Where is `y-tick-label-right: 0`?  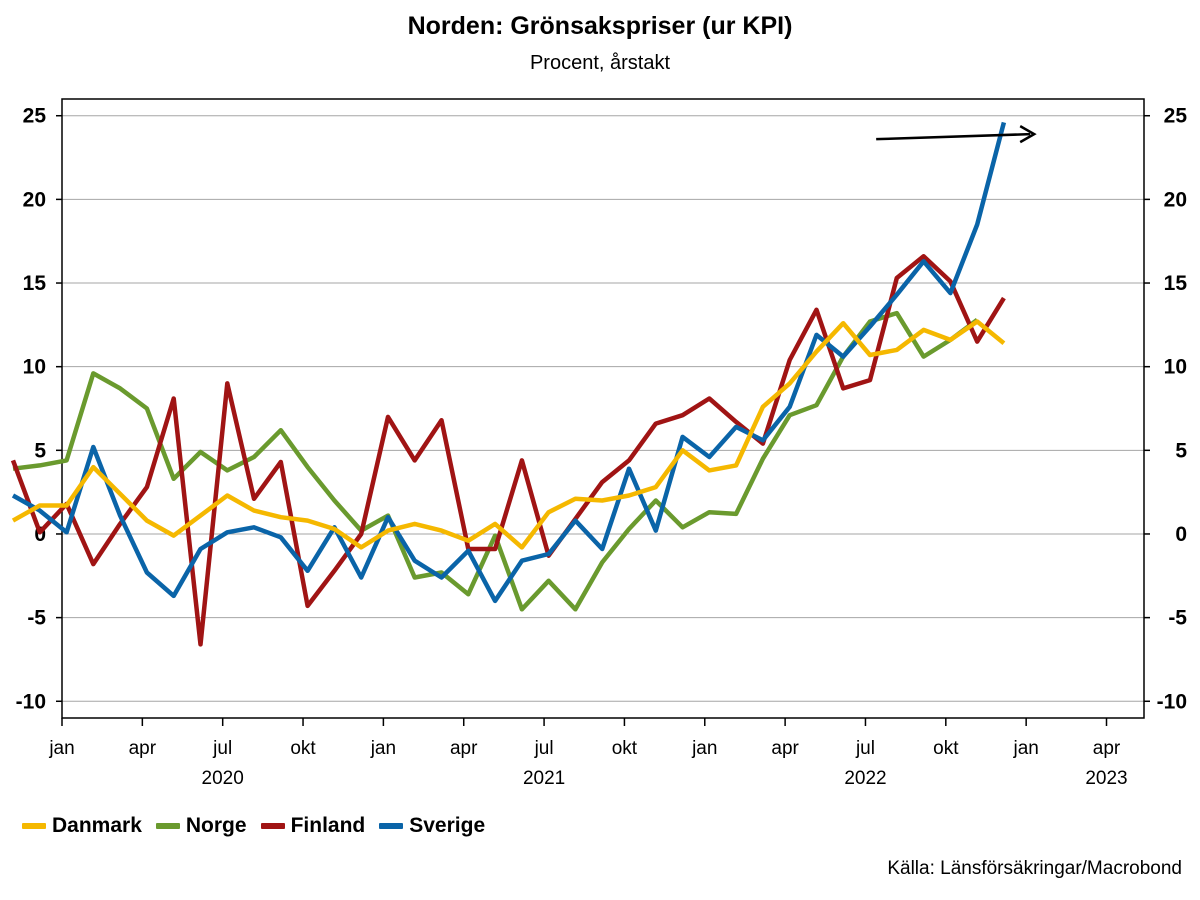
y-tick-label-right: 0 is located at coordinates (1181, 534).